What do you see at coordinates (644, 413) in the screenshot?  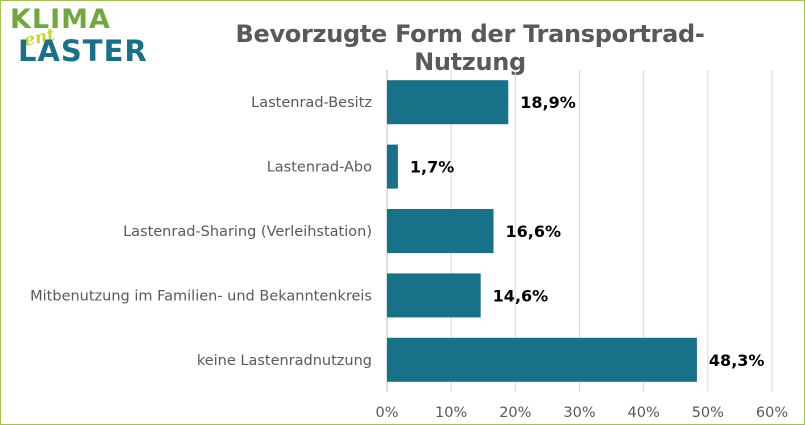 I see `x-tick-label: 40%` at bounding box center [644, 413].